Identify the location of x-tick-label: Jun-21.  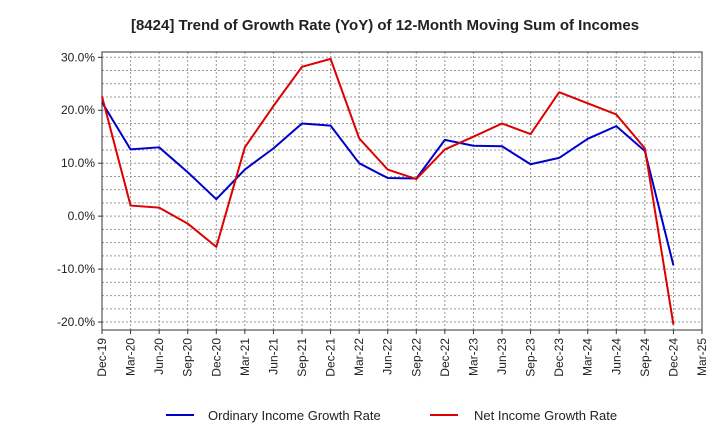
(273, 356).